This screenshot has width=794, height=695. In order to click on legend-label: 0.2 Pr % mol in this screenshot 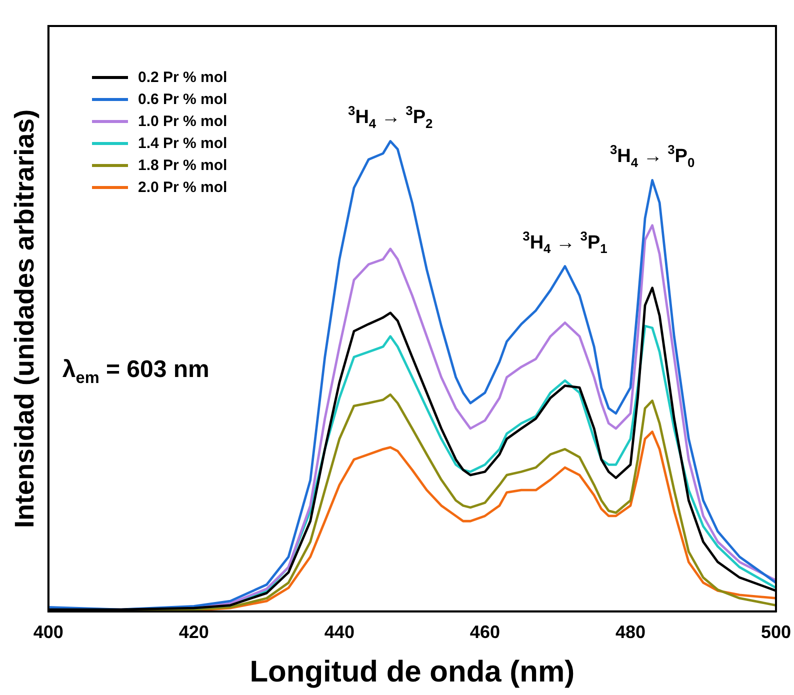, I will do `click(183, 77)`.